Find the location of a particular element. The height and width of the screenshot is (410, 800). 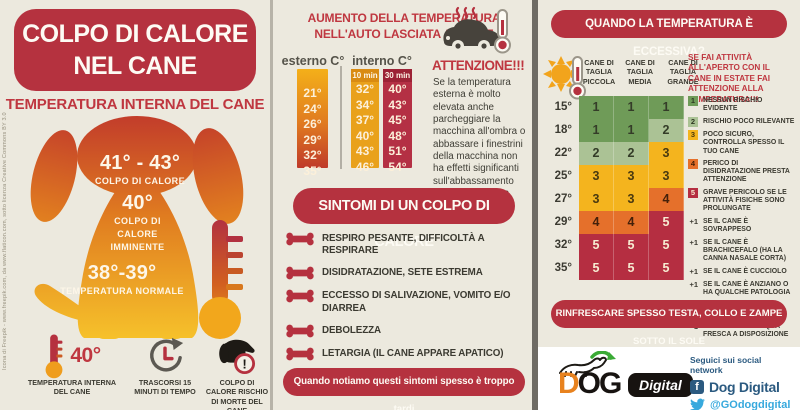

legend-item: 1 NESSUN RISCHIO EVIDENTE is located at coordinates (742, 104).